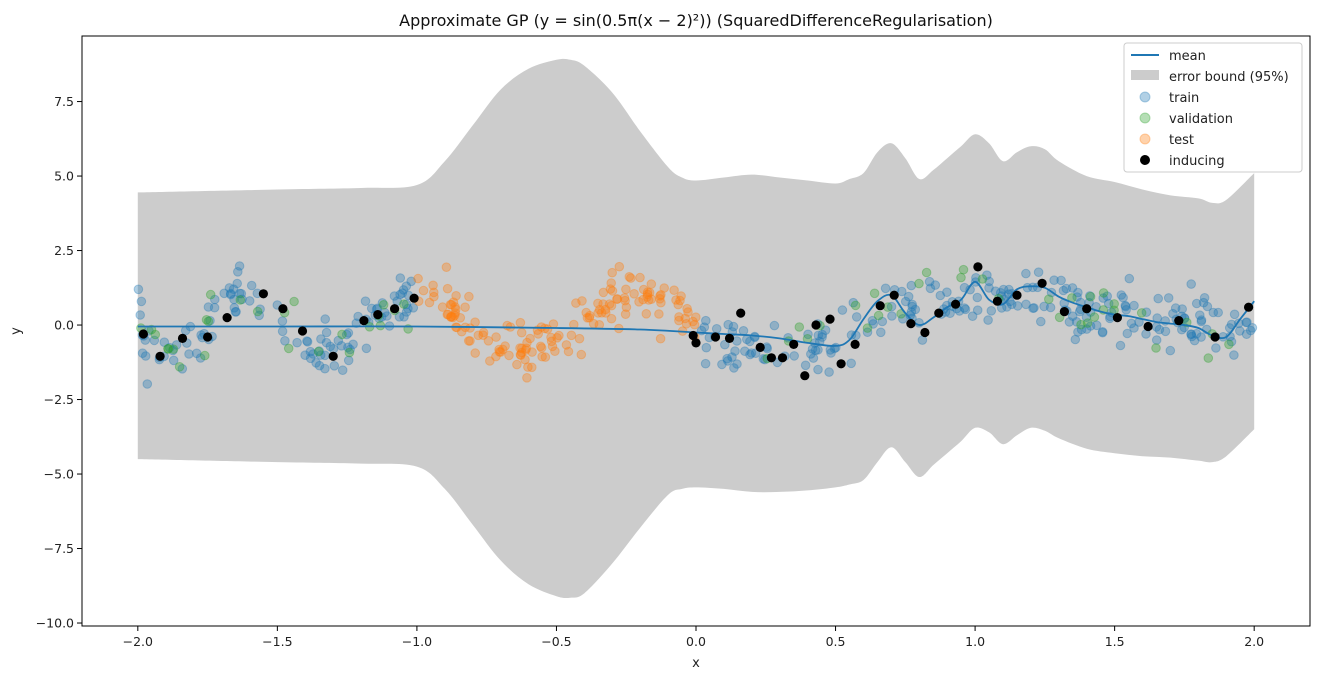 This screenshot has width=1318, height=680. I want to click on x-tick-label: 0.5, so click(836, 641).